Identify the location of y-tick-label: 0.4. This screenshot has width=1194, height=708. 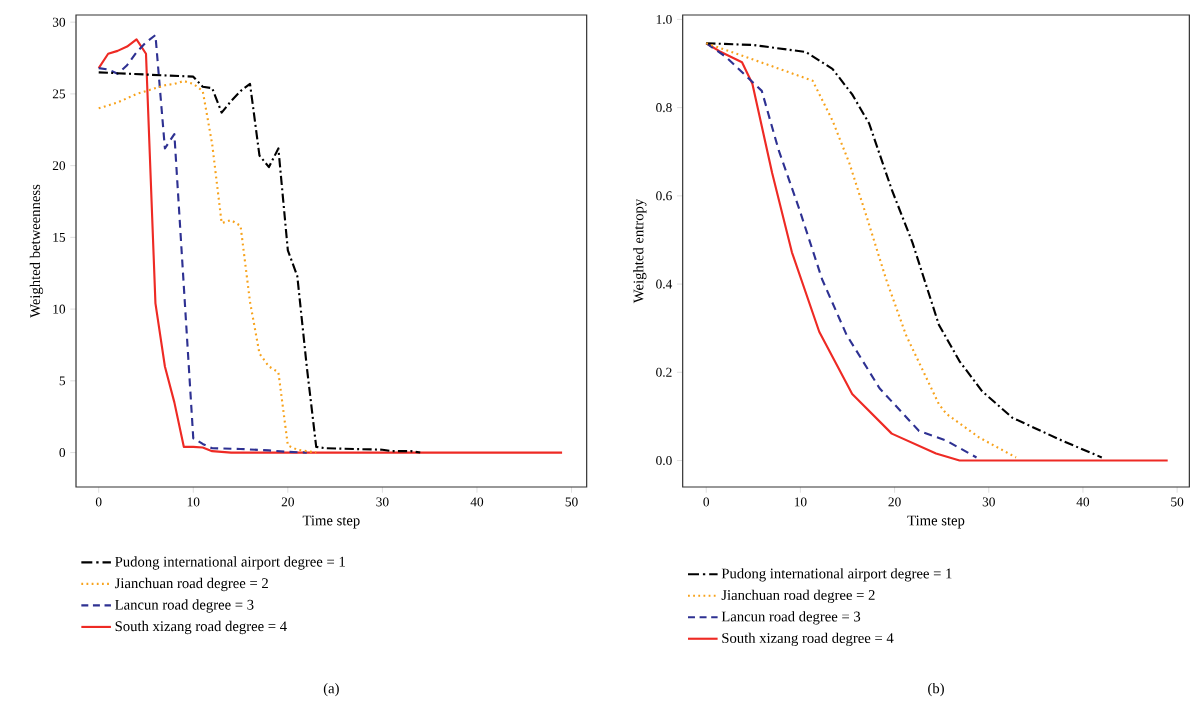
(664, 284).